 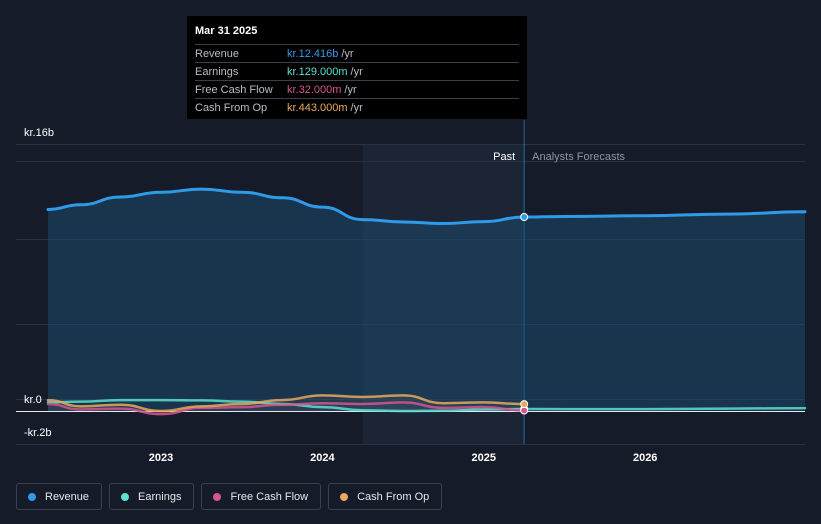 I want to click on tooltip-label: Earnings, so click(x=217, y=71).